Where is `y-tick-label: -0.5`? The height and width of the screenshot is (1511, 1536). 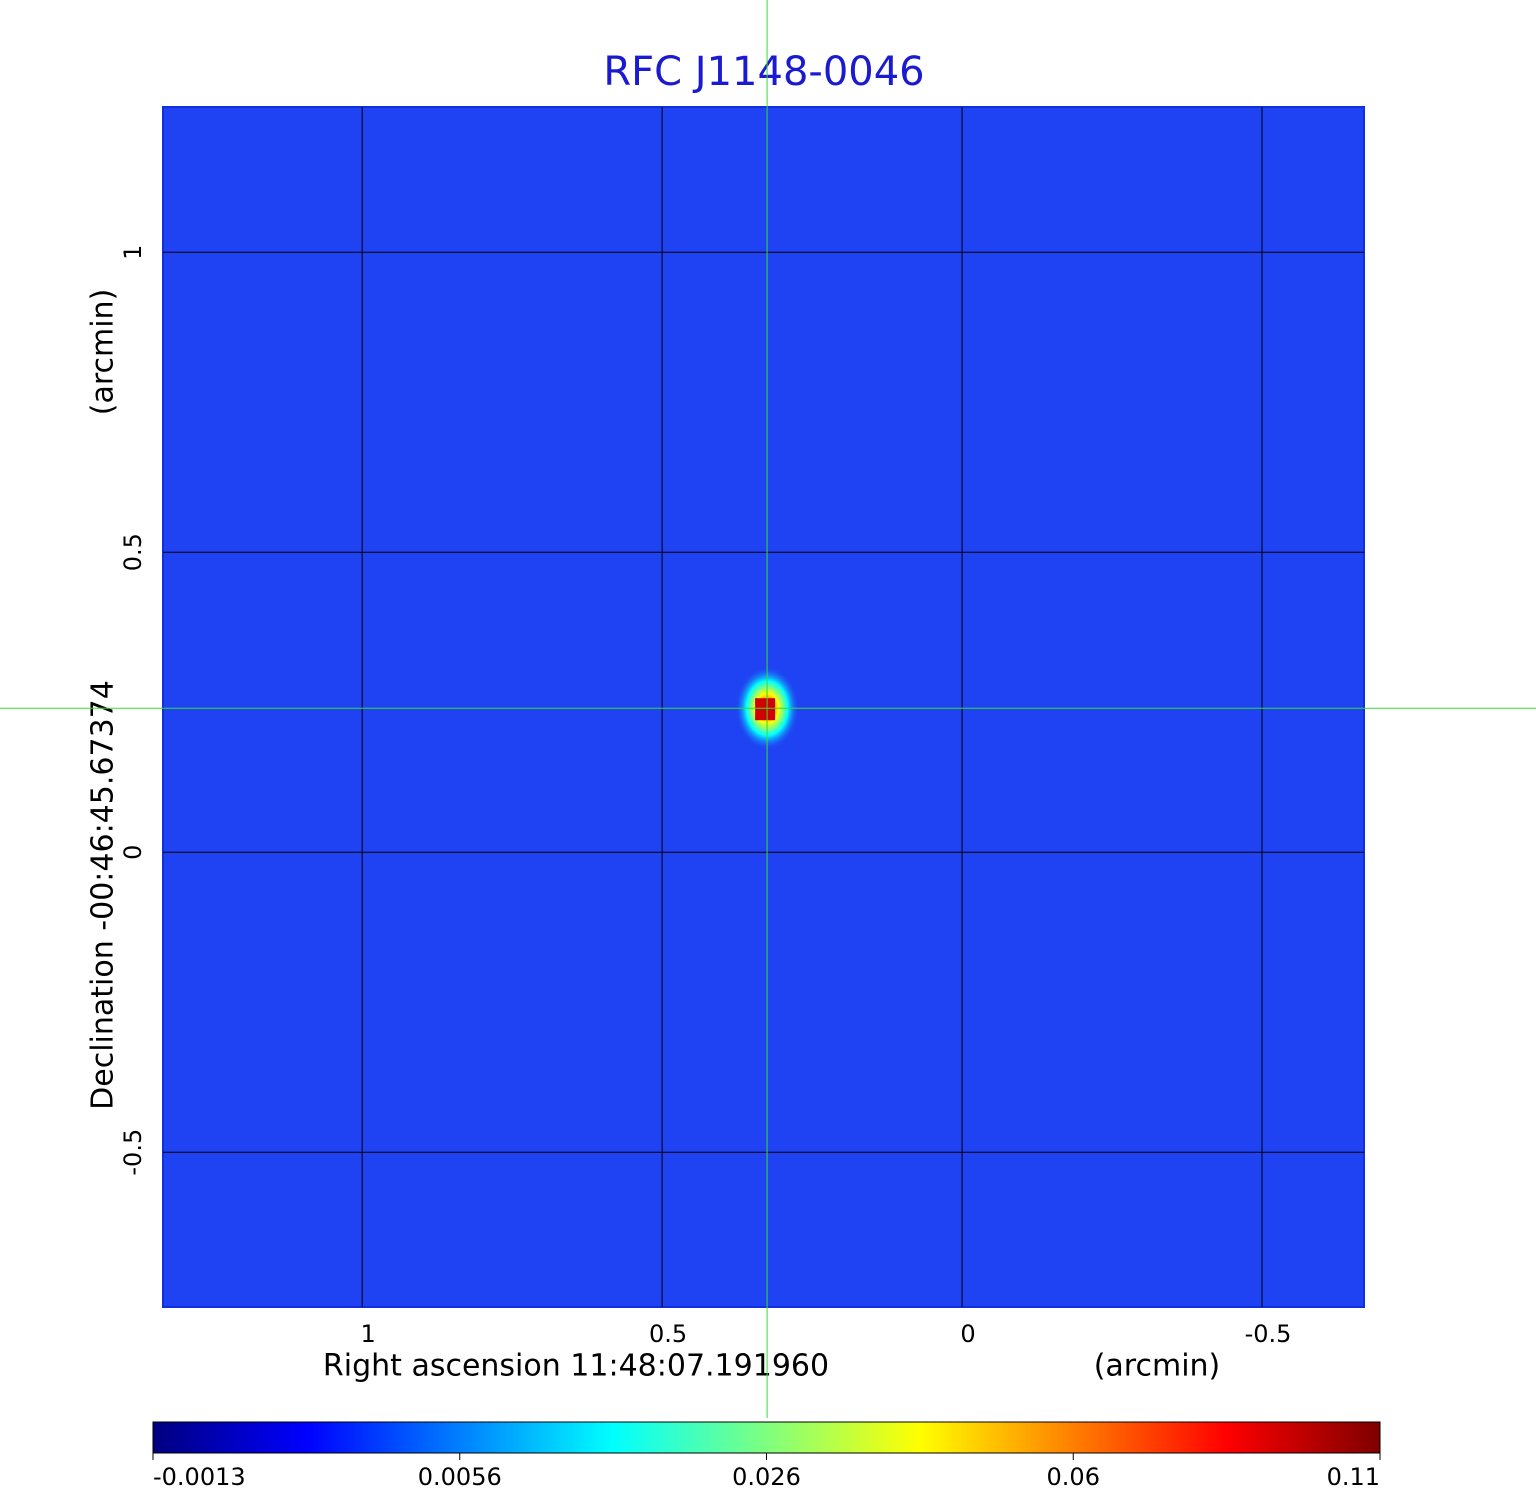
y-tick-label: -0.5 is located at coordinates (133, 1152).